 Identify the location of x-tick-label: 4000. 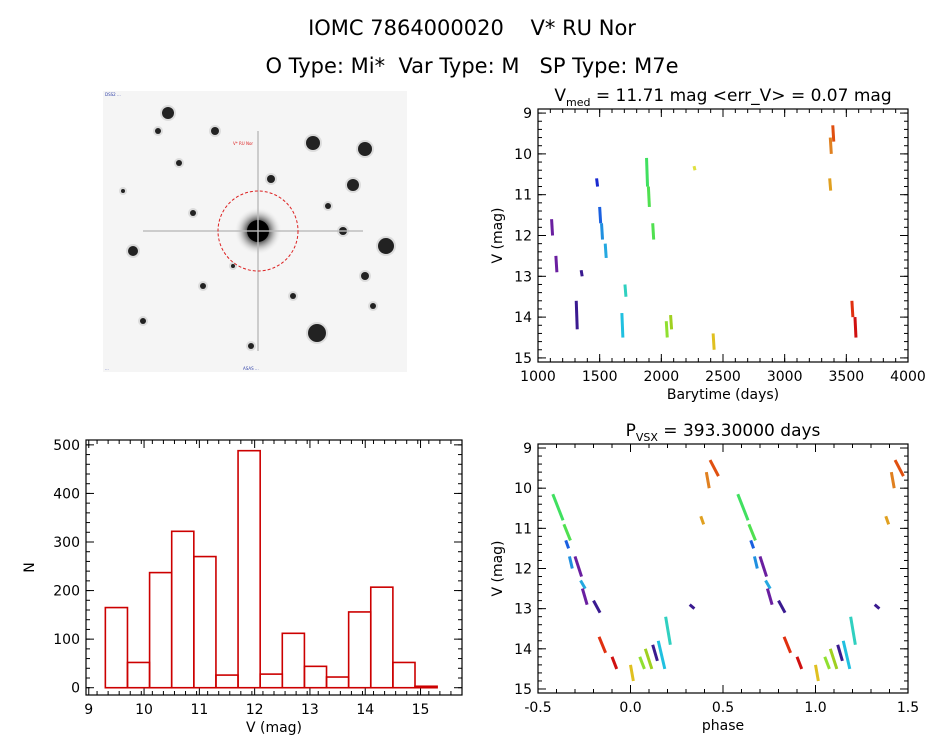
(908, 377).